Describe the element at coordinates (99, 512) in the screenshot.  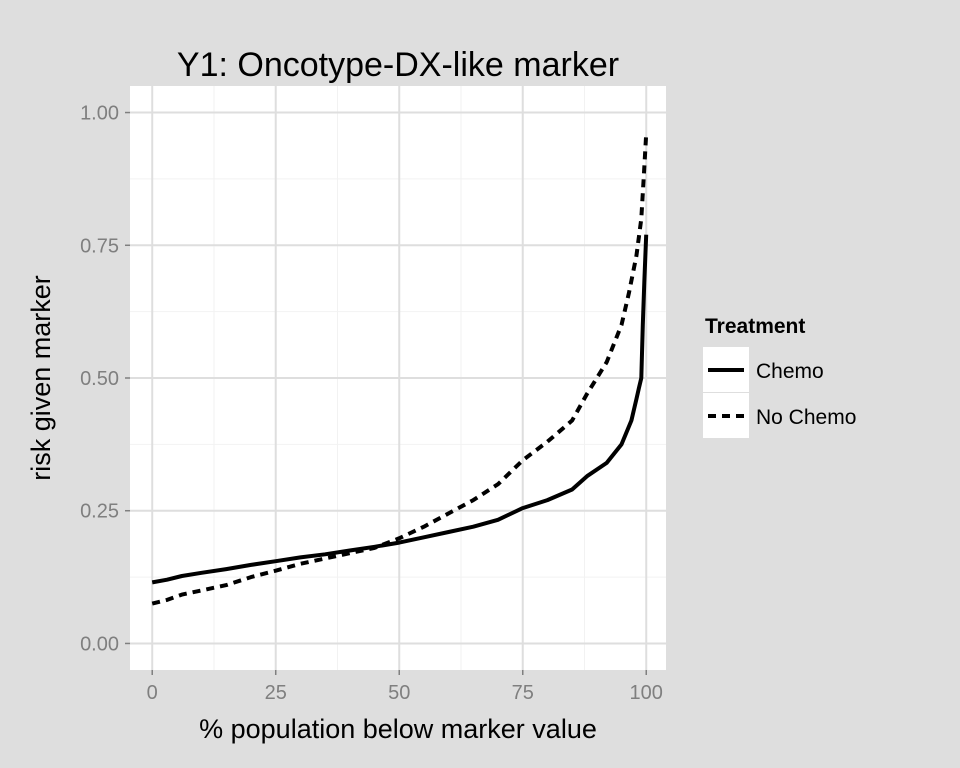
I see `y-tick-label: 0.25` at that location.